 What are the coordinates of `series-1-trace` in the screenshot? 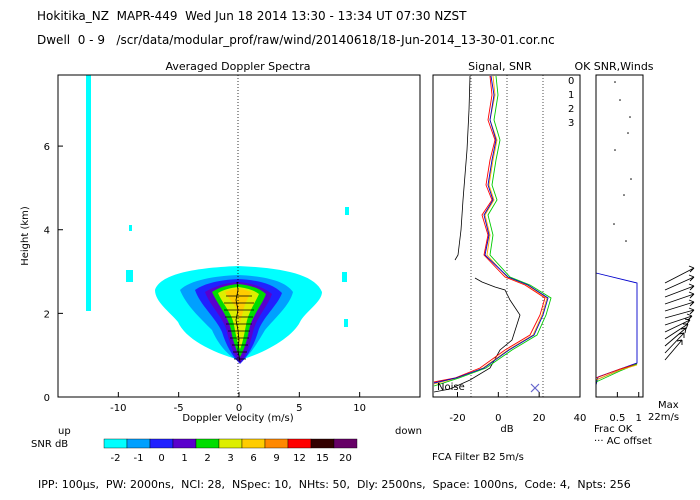 It's located at (490, 230).